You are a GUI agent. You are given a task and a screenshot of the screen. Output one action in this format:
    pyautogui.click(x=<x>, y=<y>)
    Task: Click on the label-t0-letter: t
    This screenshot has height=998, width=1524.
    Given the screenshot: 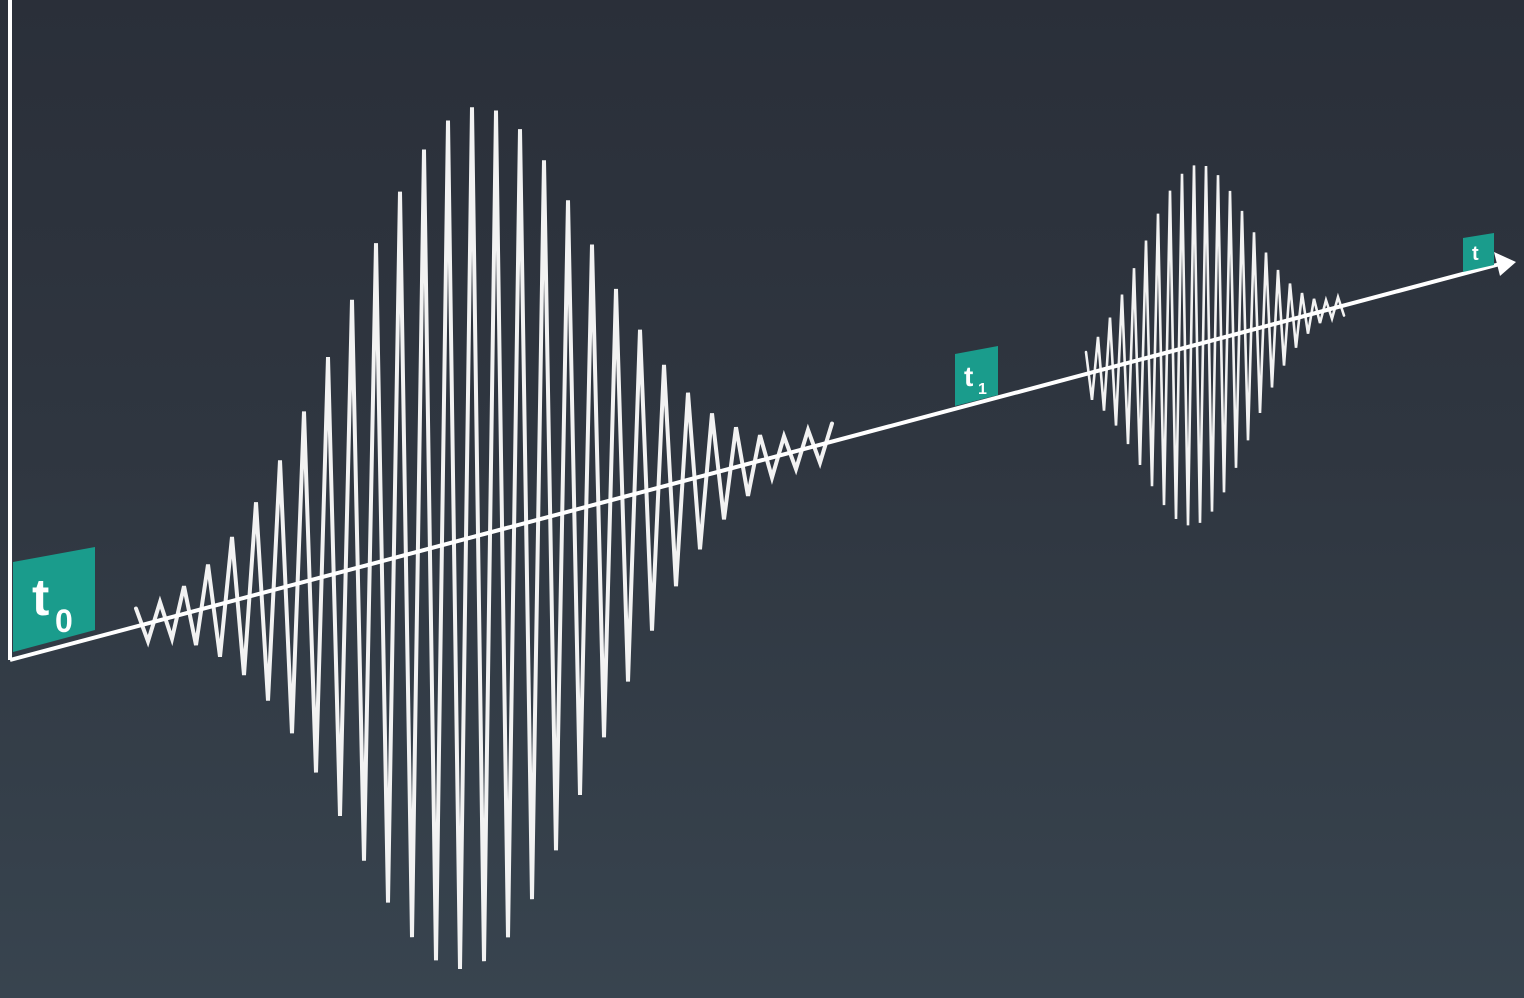 What is the action you would take?
    pyautogui.click(x=40, y=598)
    